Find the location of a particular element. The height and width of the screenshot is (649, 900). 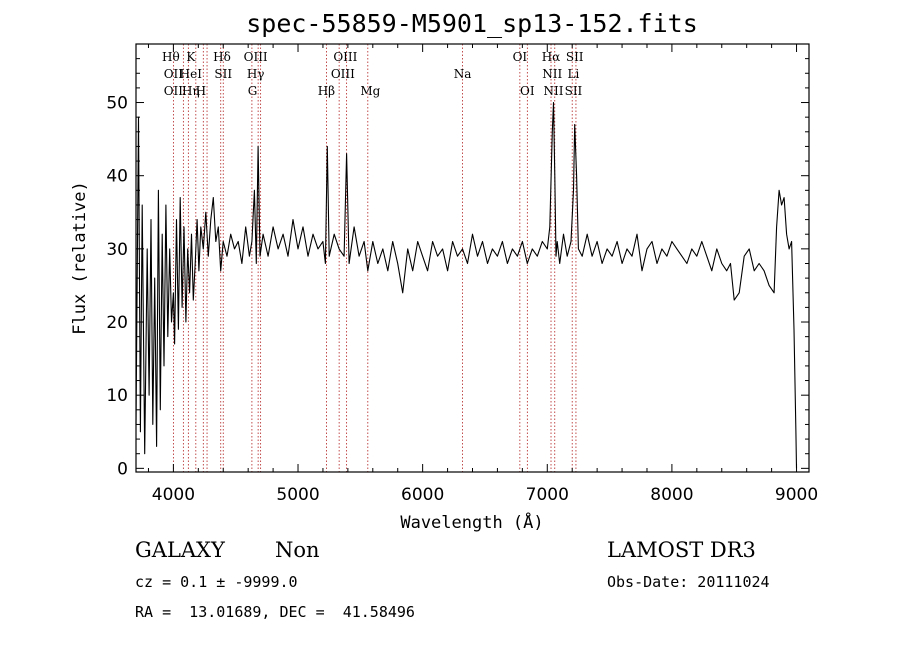

spectral-line-label: Na is located at coordinates (463, 74).